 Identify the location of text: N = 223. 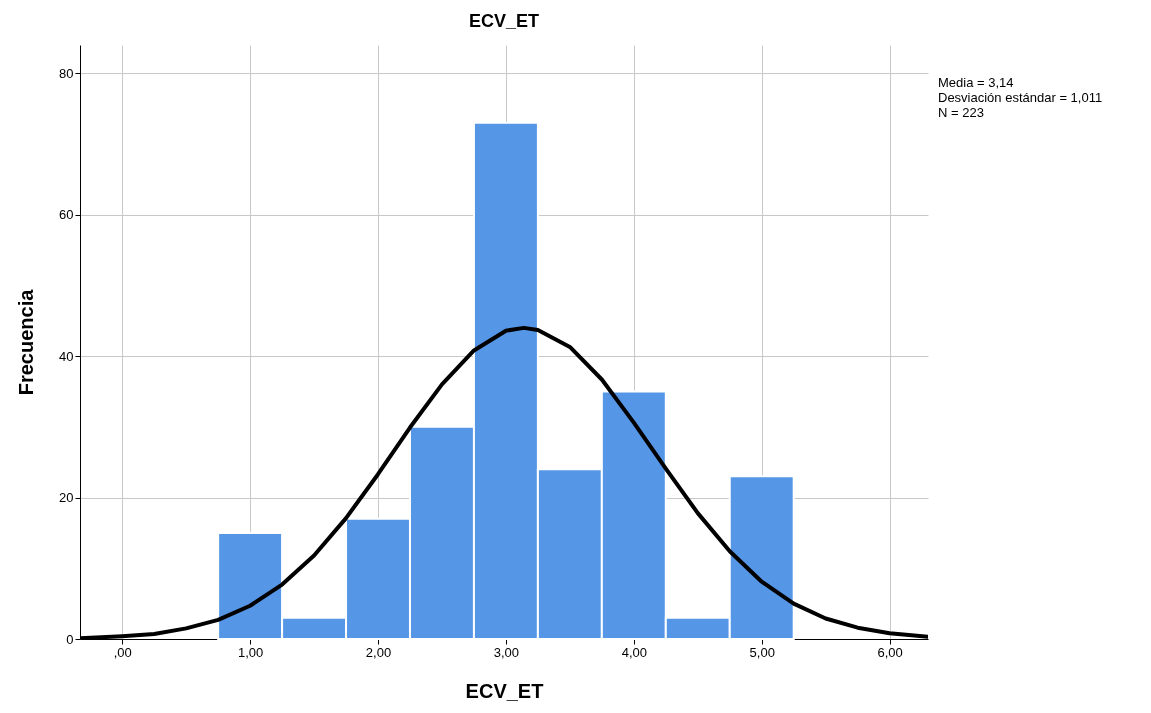
(961, 112).